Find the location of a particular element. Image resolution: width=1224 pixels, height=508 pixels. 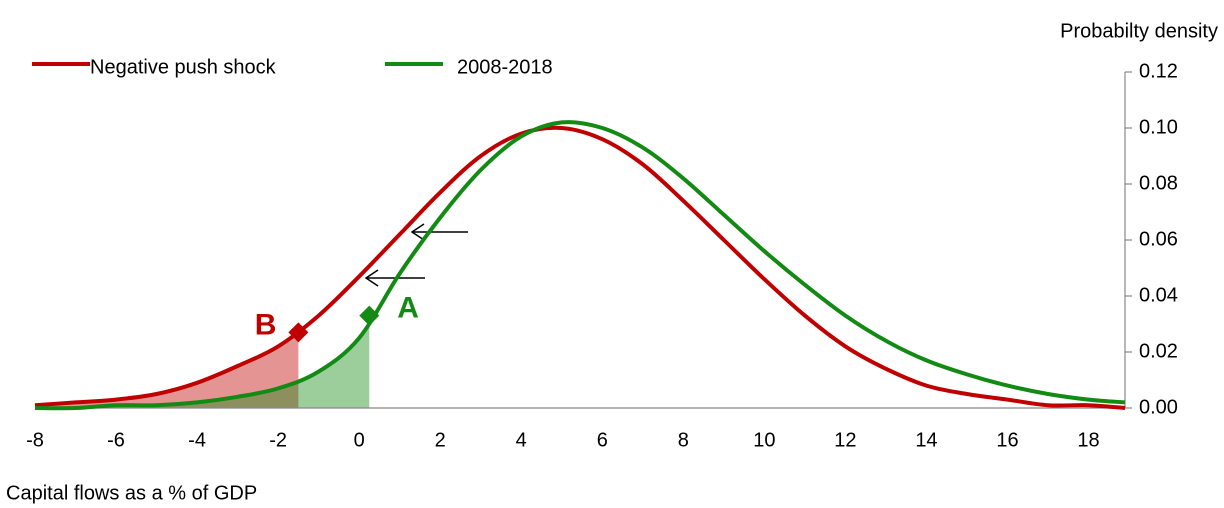

x-tick-label: 0 is located at coordinates (359, 440).